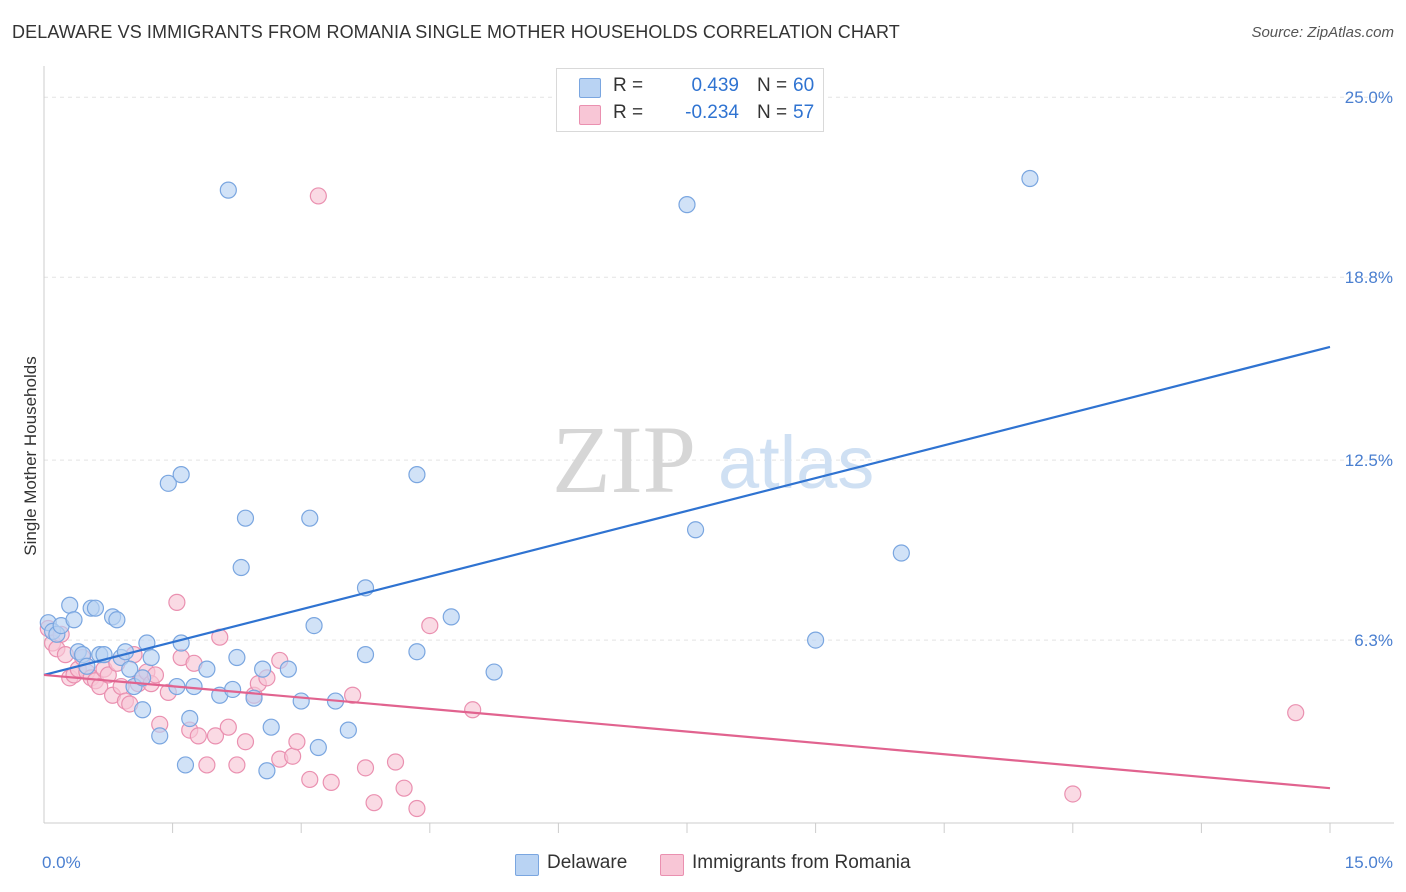 The width and height of the screenshot is (1406, 892). What do you see at coordinates (712, 112) in the screenshot?
I see `legend-r-value-romania: -0.234` at bounding box center [712, 112].